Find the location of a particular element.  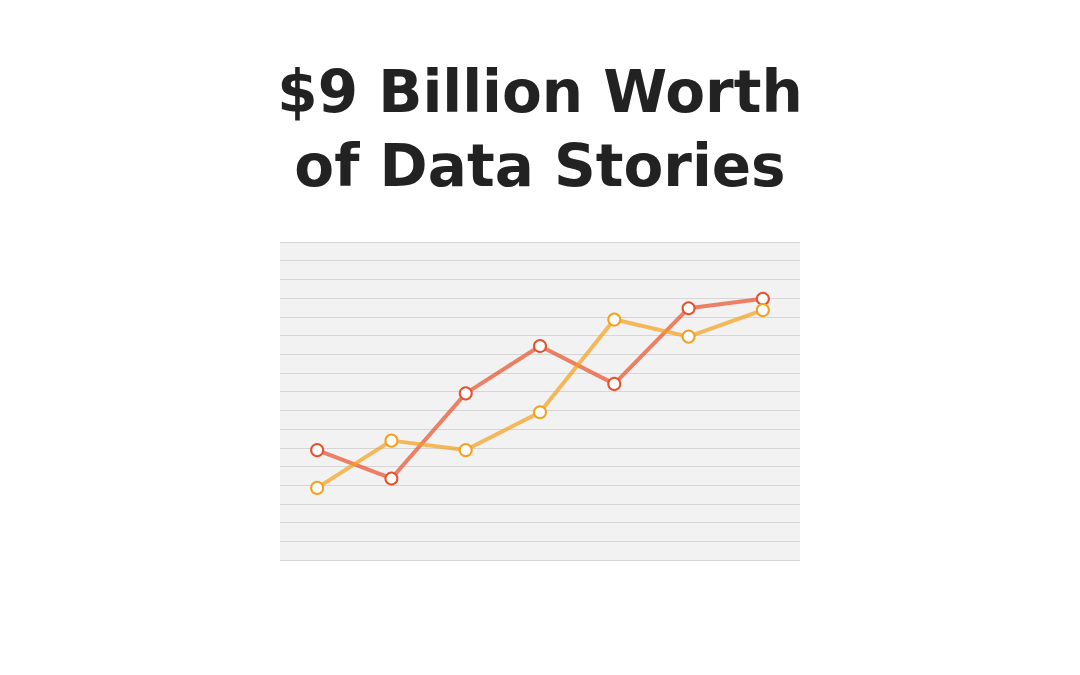

chart-title: $9 Billion Worth of Data Stories is located at coordinates (540, 129).